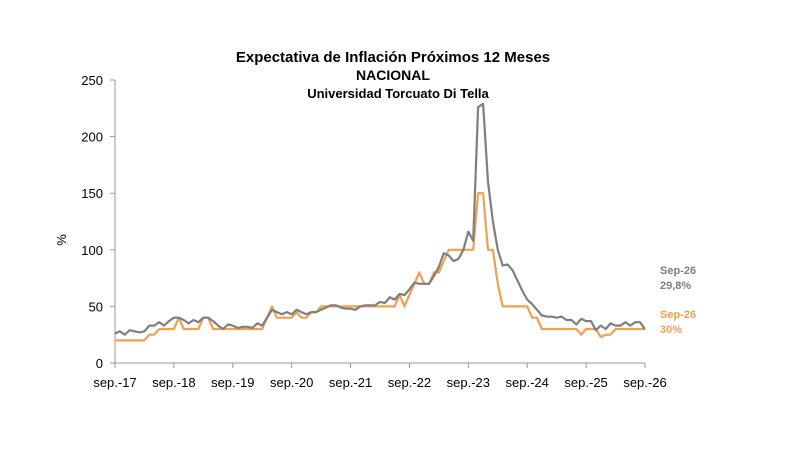  What do you see at coordinates (92, 80) in the screenshot?
I see `y-tick-label: 250` at bounding box center [92, 80].